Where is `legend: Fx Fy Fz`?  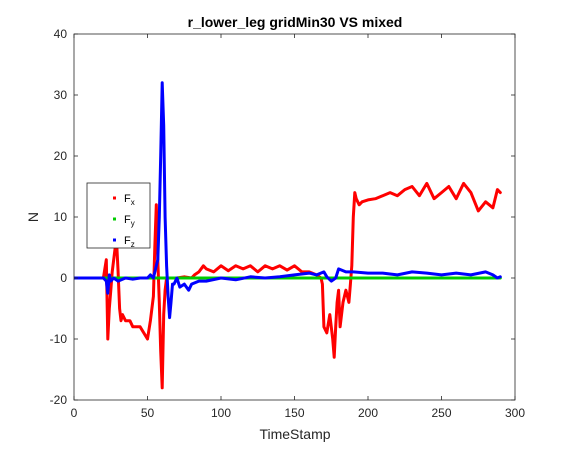 legend: Fx Fy Fz is located at coordinates (118, 215).